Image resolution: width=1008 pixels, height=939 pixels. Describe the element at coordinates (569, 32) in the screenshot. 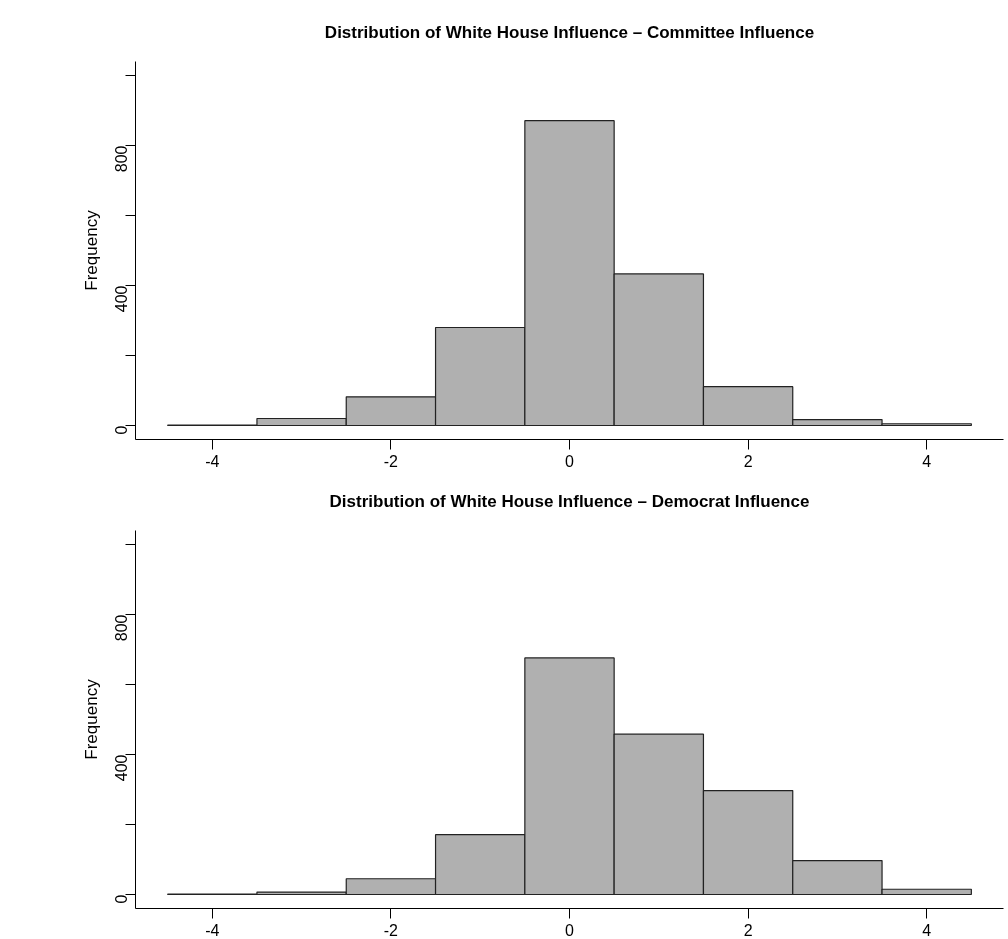

I see `chart-title: Distribution of White House Influence – Committee Influence` at that location.